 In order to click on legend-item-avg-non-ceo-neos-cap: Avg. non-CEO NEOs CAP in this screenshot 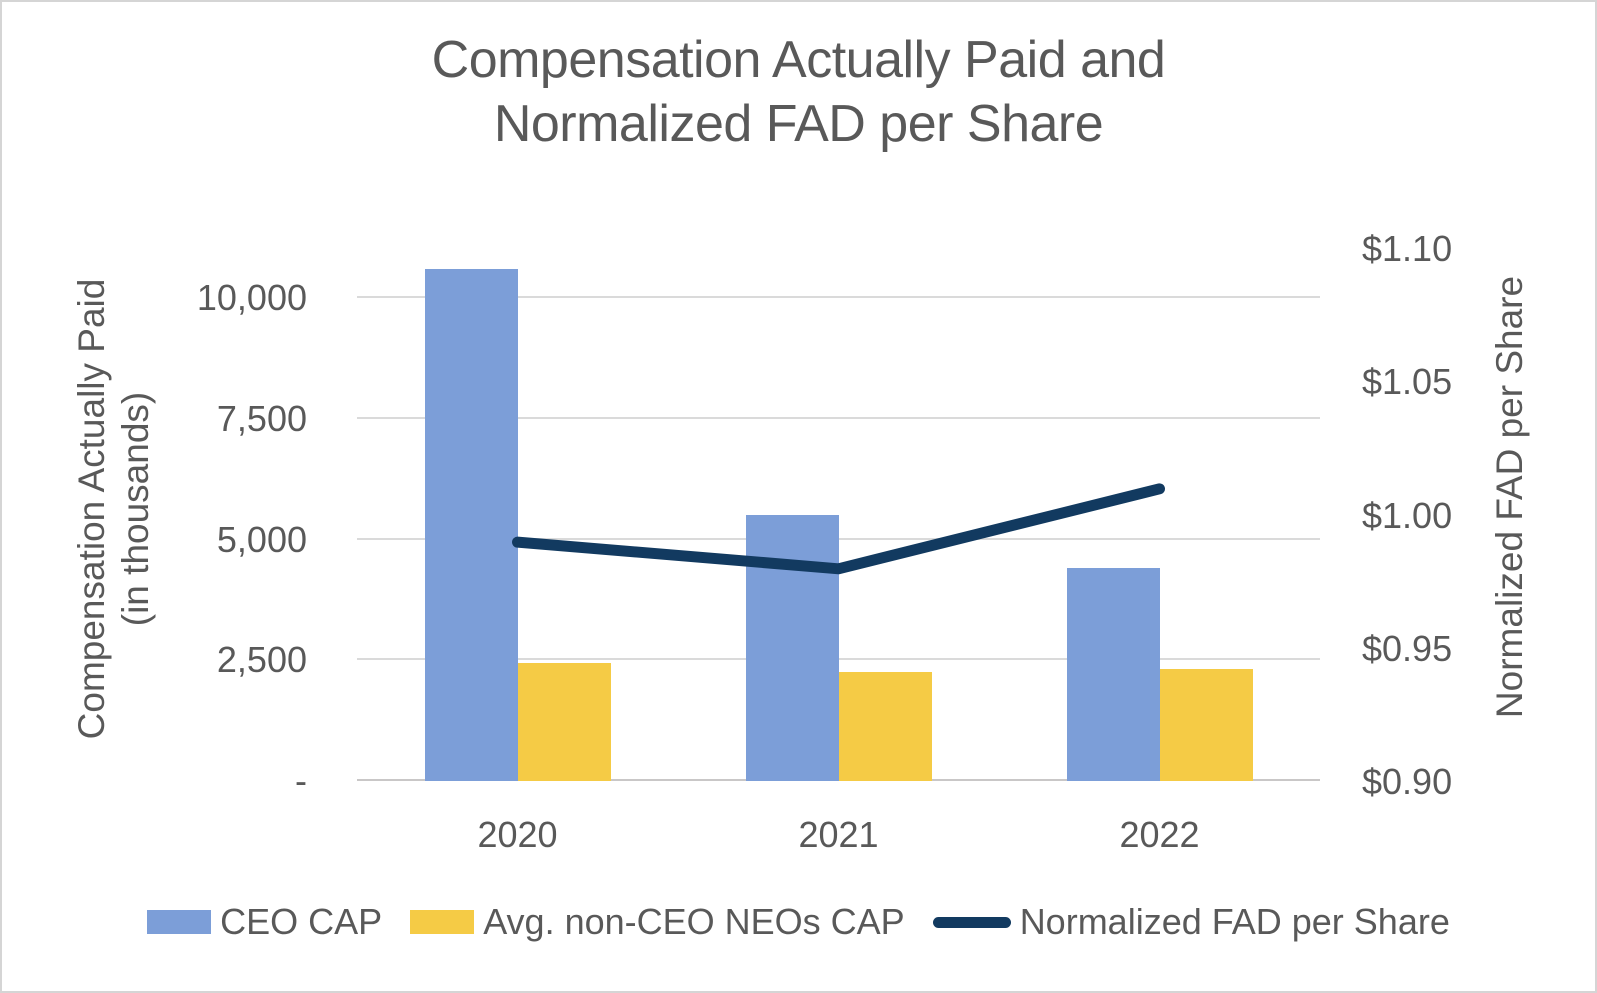, I will do `click(657, 922)`.